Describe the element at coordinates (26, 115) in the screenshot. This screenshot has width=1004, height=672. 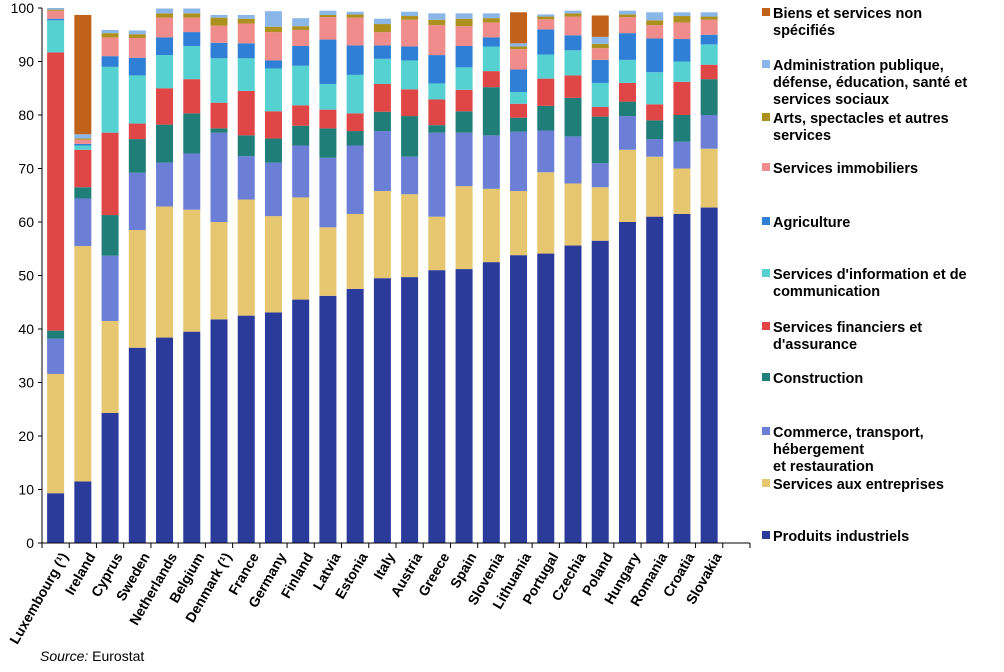
I see `y-tick-label: 80` at that location.